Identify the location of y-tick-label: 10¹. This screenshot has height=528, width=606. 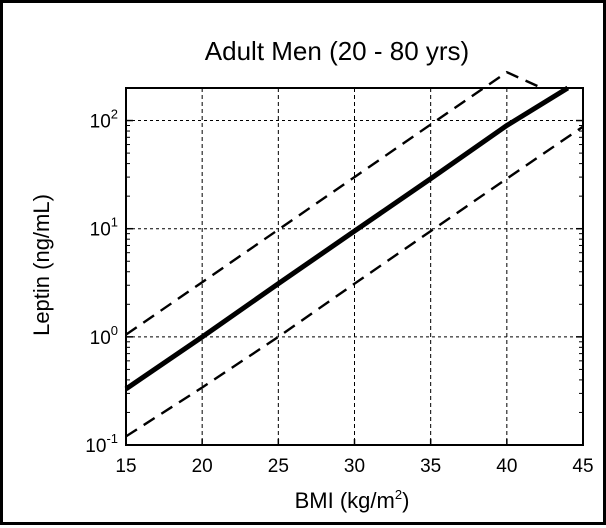
(104, 228).